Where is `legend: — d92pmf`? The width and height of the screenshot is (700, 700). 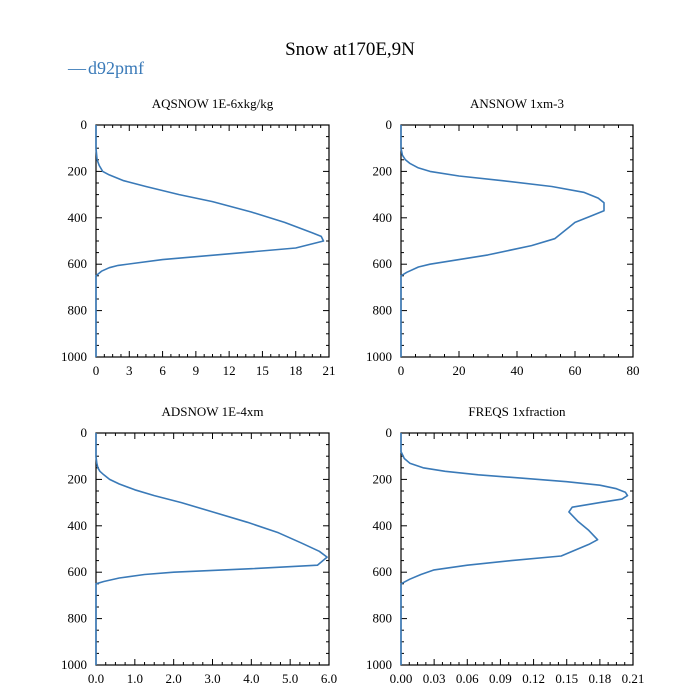
legend: — d92pmf is located at coordinates (105, 68).